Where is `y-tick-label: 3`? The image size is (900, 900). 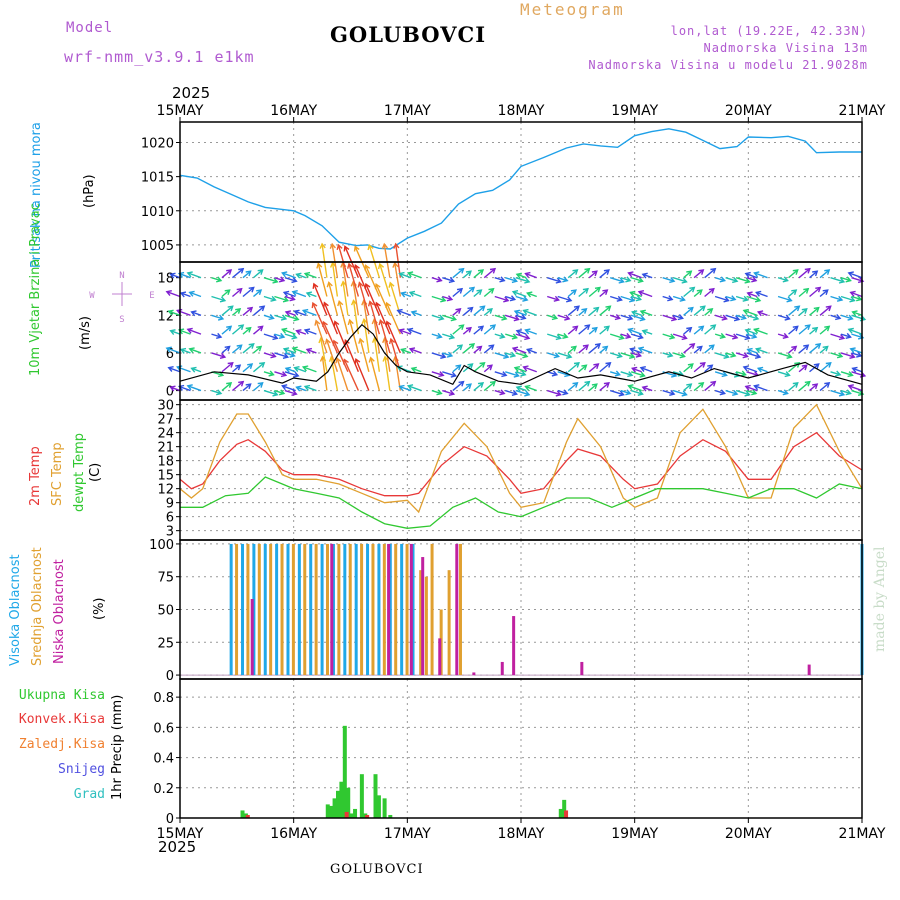 y-tick-label: 3 is located at coordinates (170, 532).